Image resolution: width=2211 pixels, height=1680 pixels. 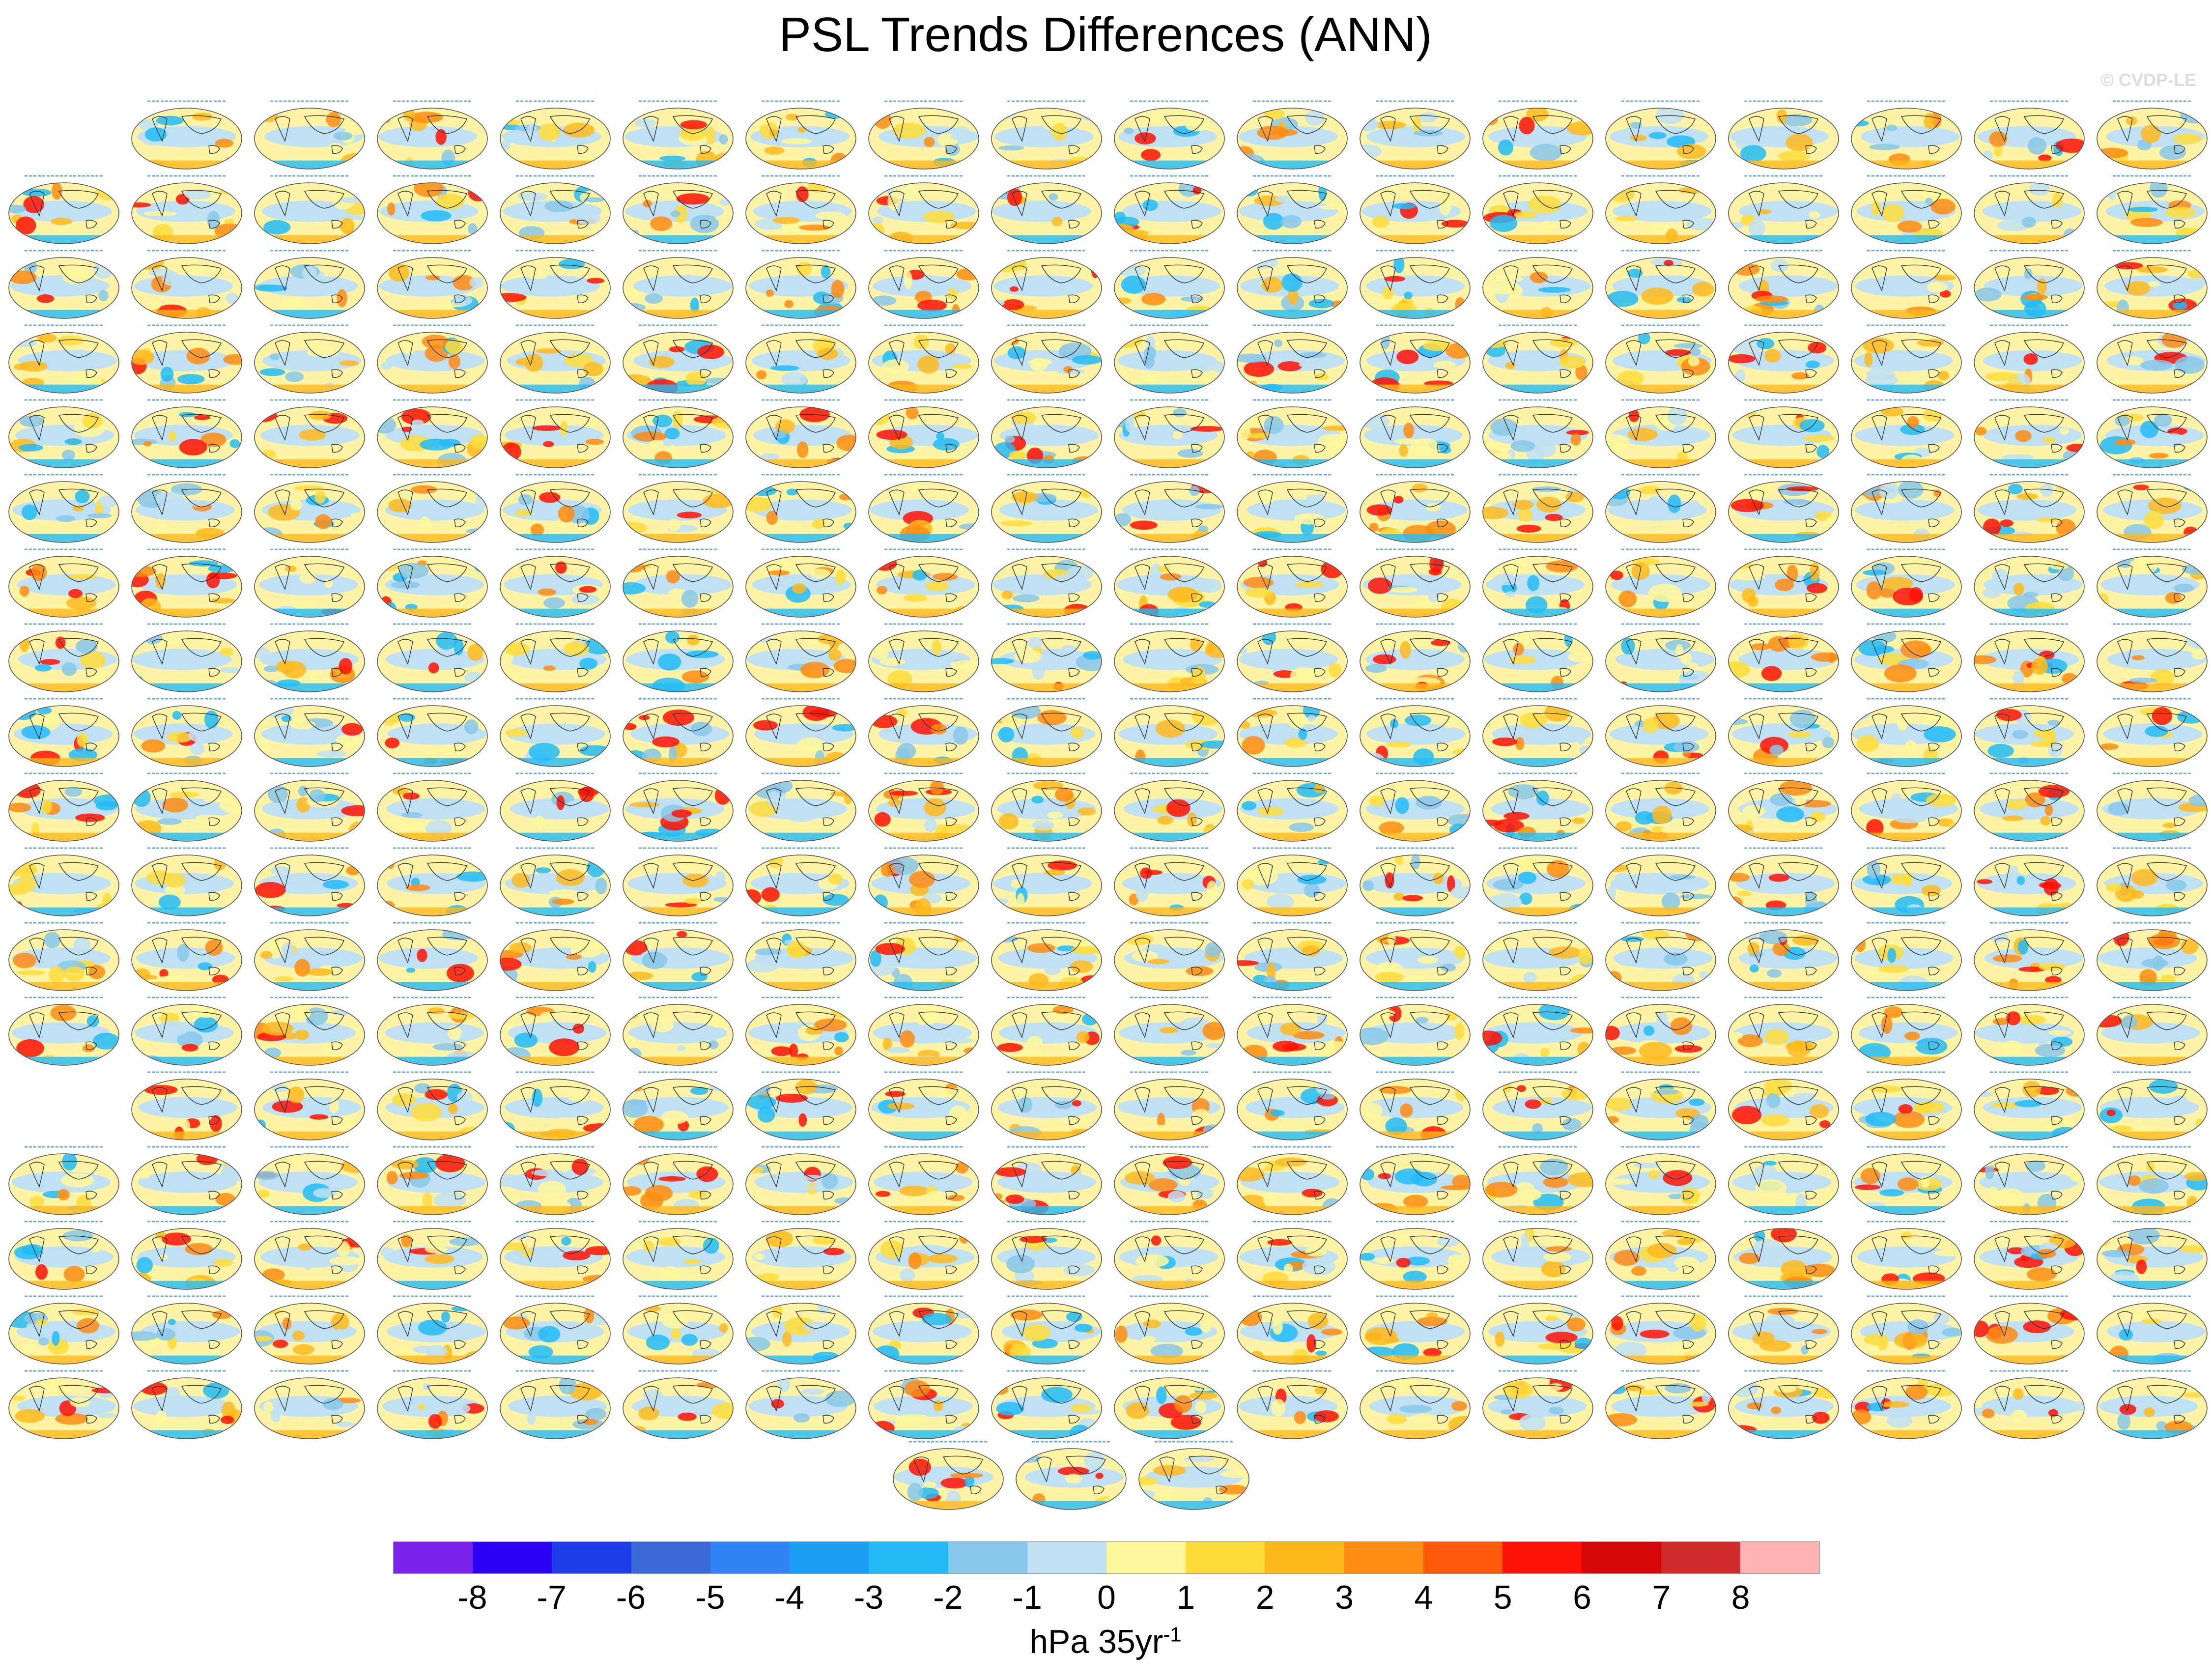 What do you see at coordinates (1185, 1598) in the screenshot?
I see `colorbar-tick-label: 1` at bounding box center [1185, 1598].